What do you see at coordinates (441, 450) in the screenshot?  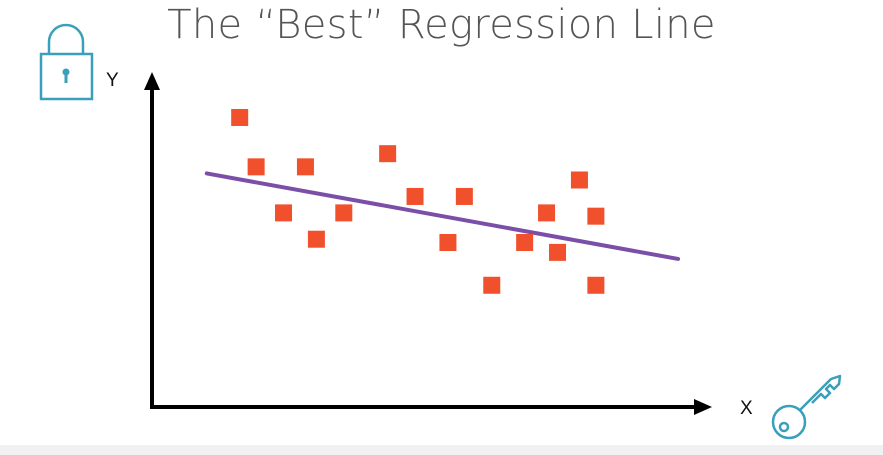 I see `footer-bar` at bounding box center [441, 450].